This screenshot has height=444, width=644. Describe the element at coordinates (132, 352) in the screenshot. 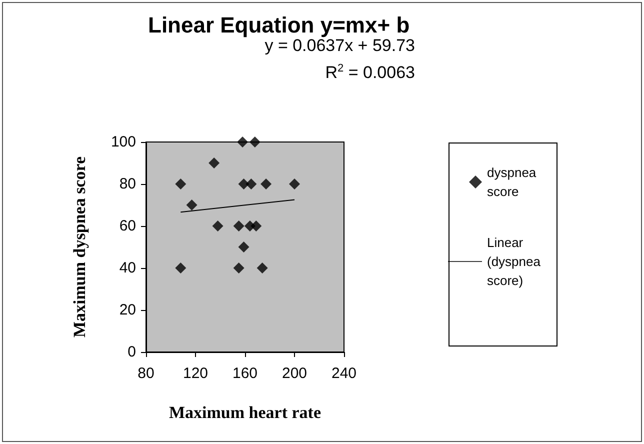

I see `y-tick-label: 0` at that location.